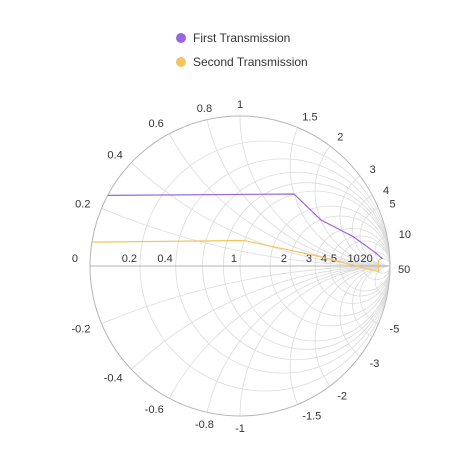 The image size is (472, 466). What do you see at coordinates (82, 205) in the screenshot?
I see `reactance-tick-label: 0.2` at bounding box center [82, 205].